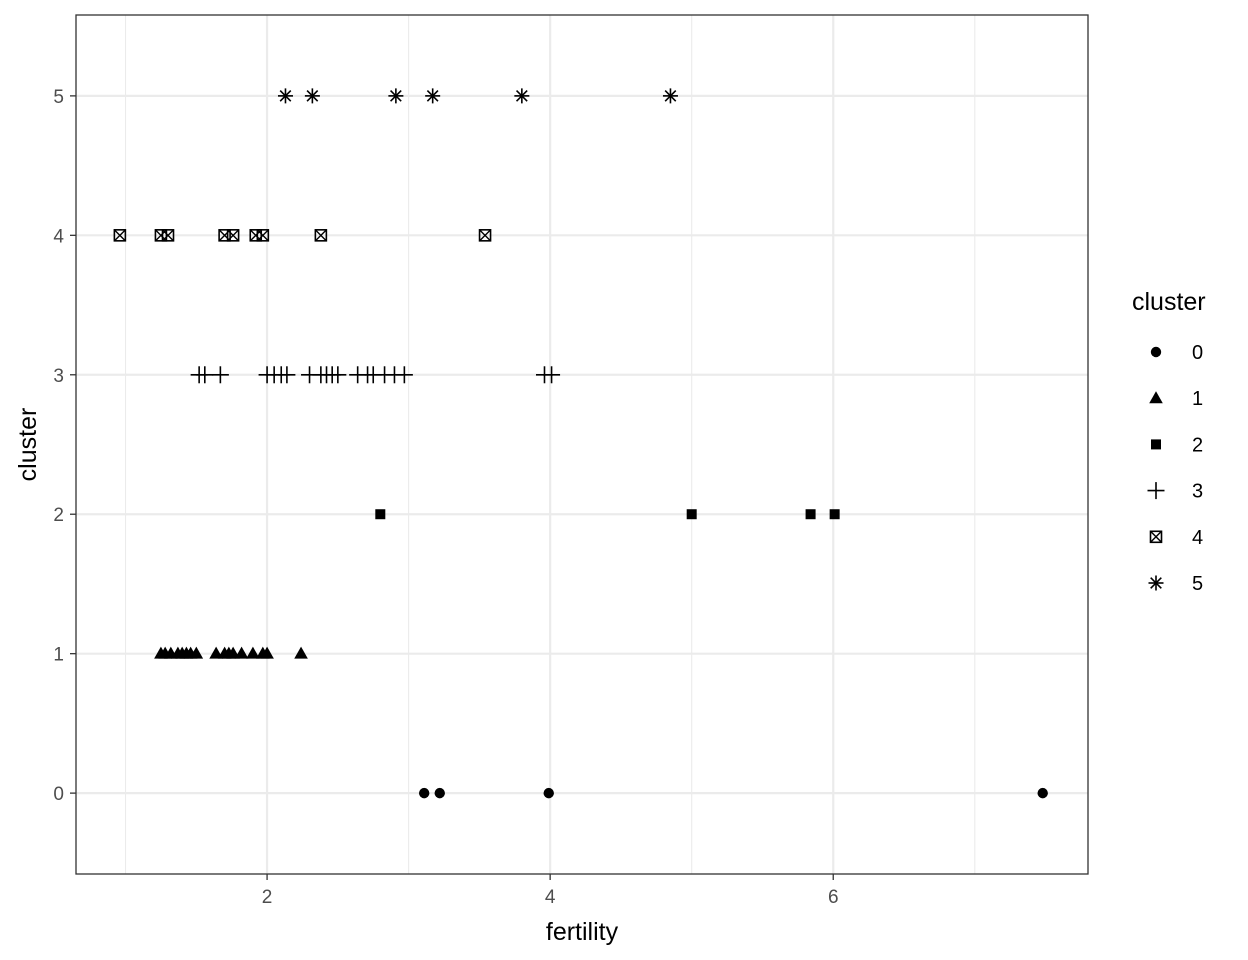 The height and width of the screenshot is (960, 1248). I want to click on legend-item-3: 3, so click(1175, 492).